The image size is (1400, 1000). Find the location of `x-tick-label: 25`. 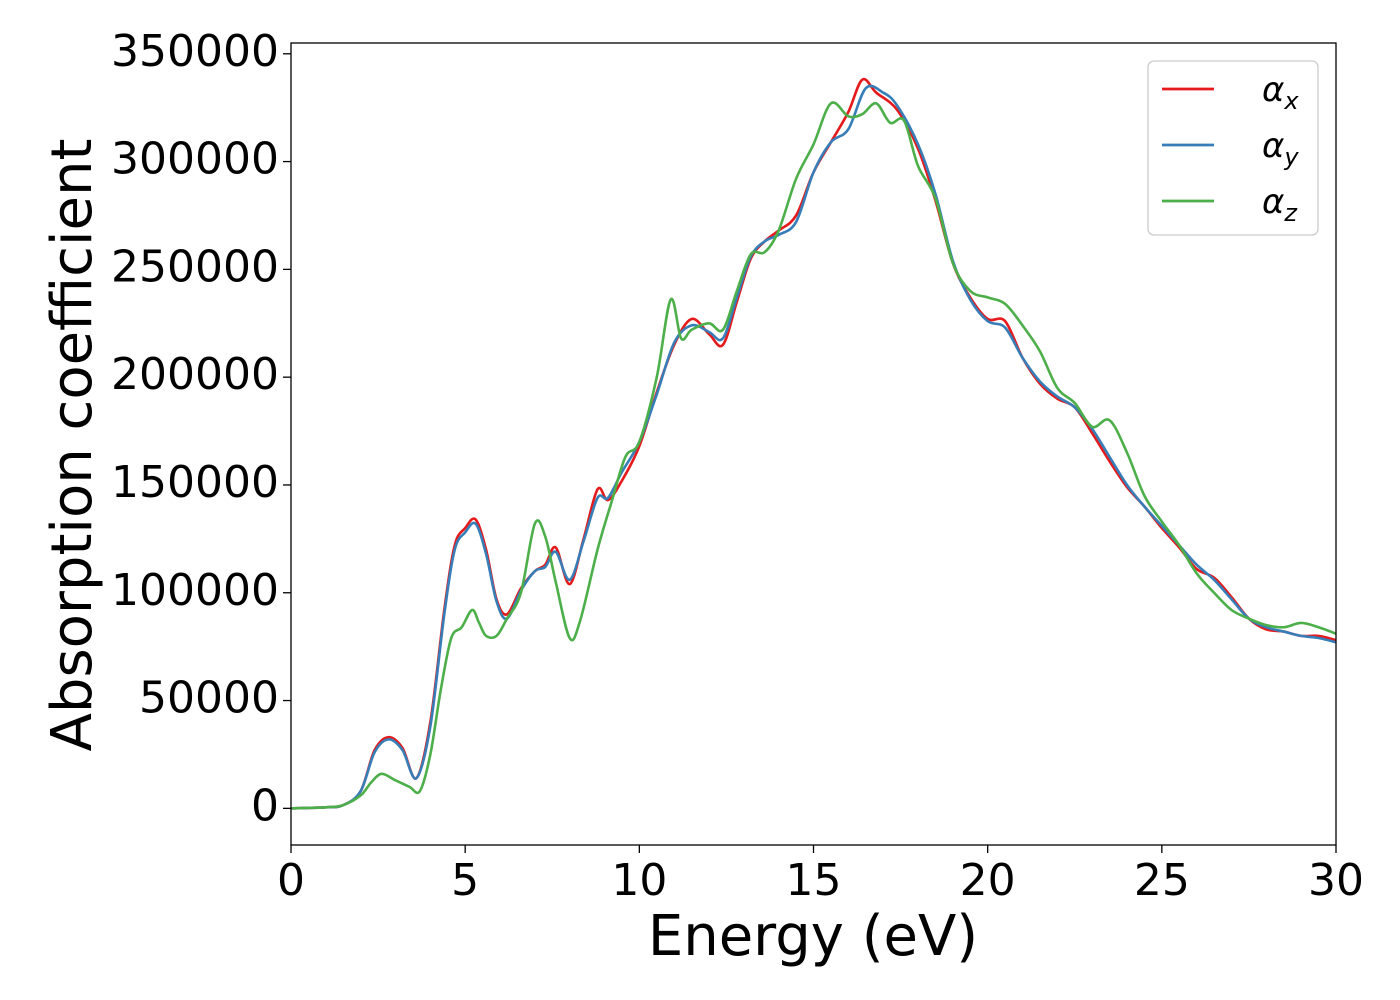

x-tick-label: 25 is located at coordinates (1162, 880).